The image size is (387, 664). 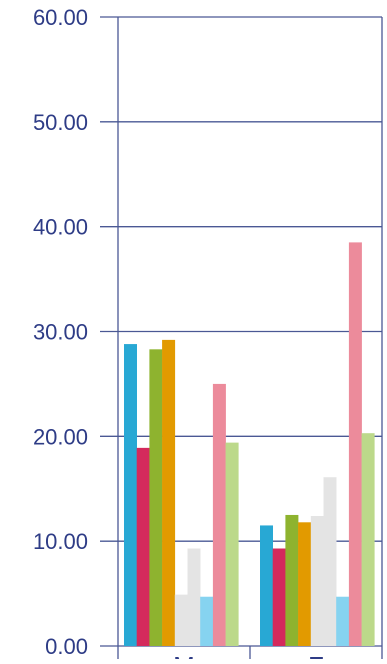 What do you see at coordinates (248, 657) in the screenshot?
I see `x-tick-labels: MF` at bounding box center [248, 657].